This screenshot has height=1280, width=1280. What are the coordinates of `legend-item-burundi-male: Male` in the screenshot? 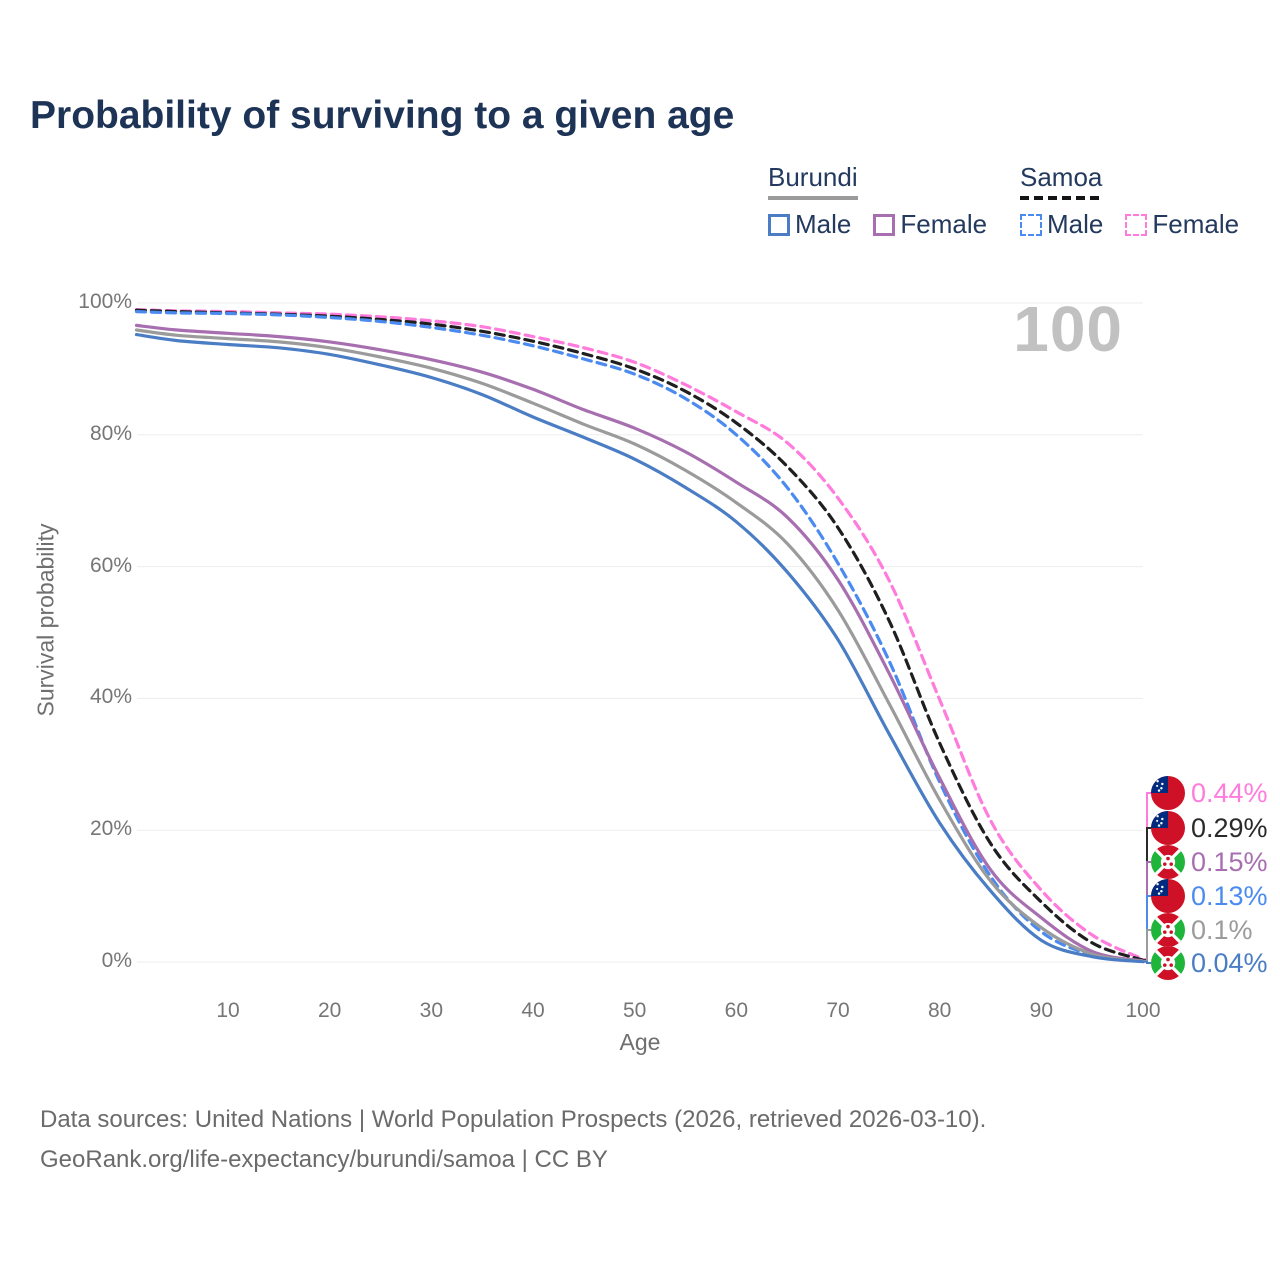 It's located at (809, 224).